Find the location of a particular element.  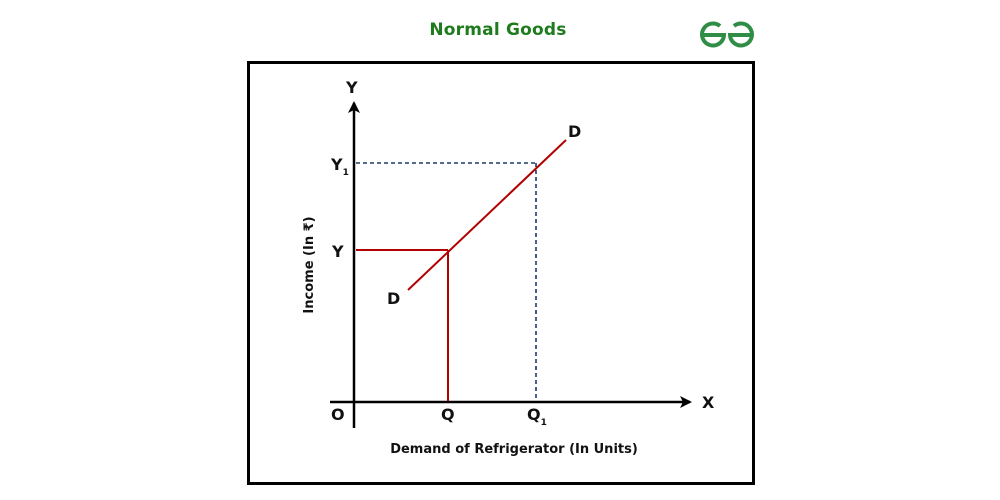

origin-label: O is located at coordinates (338, 414).